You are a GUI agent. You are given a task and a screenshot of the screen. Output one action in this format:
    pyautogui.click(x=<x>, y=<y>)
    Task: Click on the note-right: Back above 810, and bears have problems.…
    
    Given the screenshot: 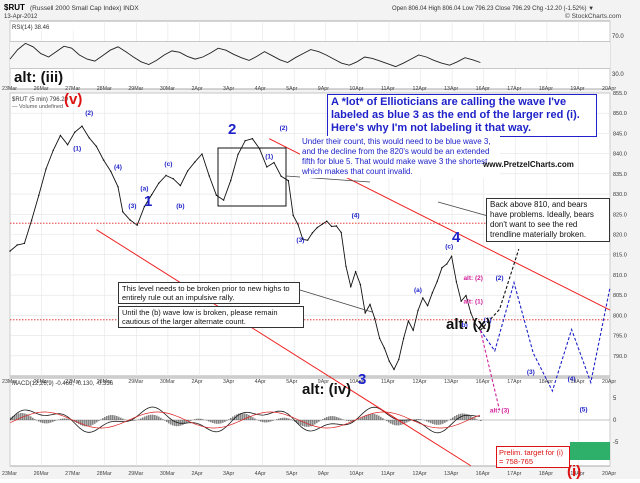 What is the action you would take?
    pyautogui.click(x=548, y=220)
    